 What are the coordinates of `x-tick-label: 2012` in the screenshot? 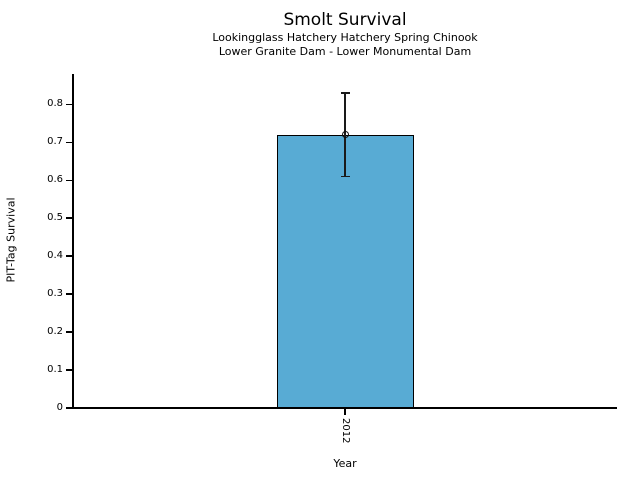 It's located at (345, 431).